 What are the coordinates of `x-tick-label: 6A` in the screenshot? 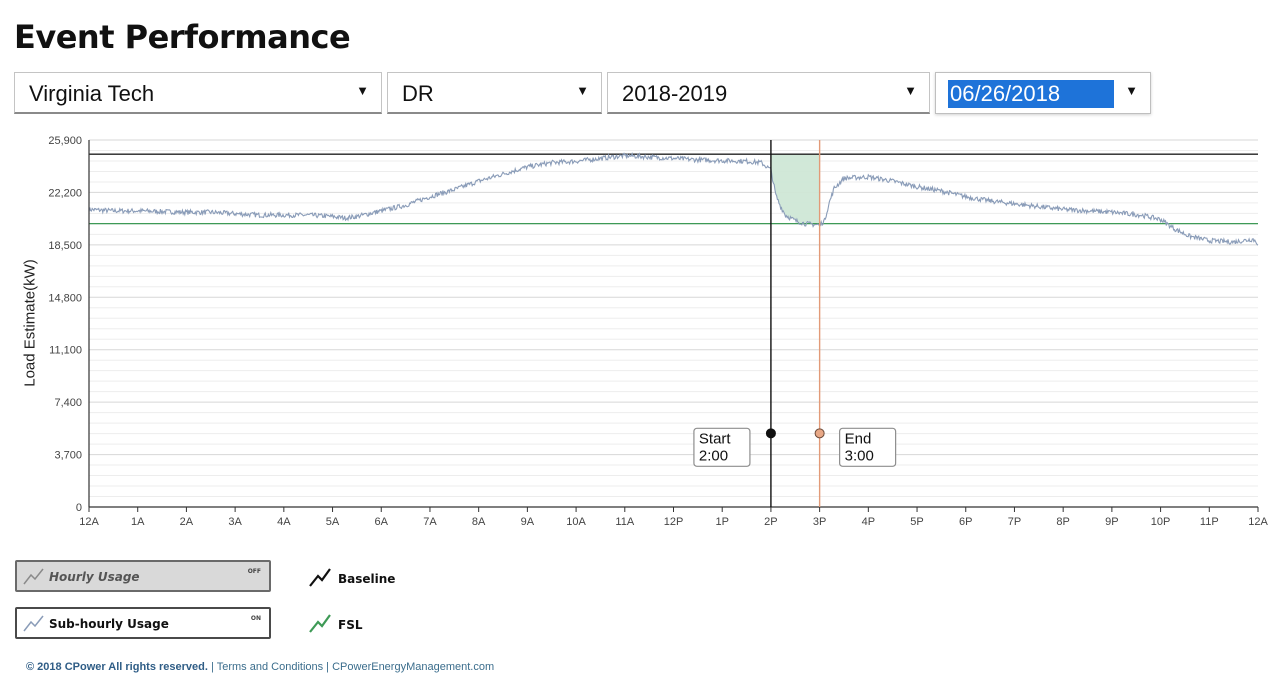 It's located at (382, 522).